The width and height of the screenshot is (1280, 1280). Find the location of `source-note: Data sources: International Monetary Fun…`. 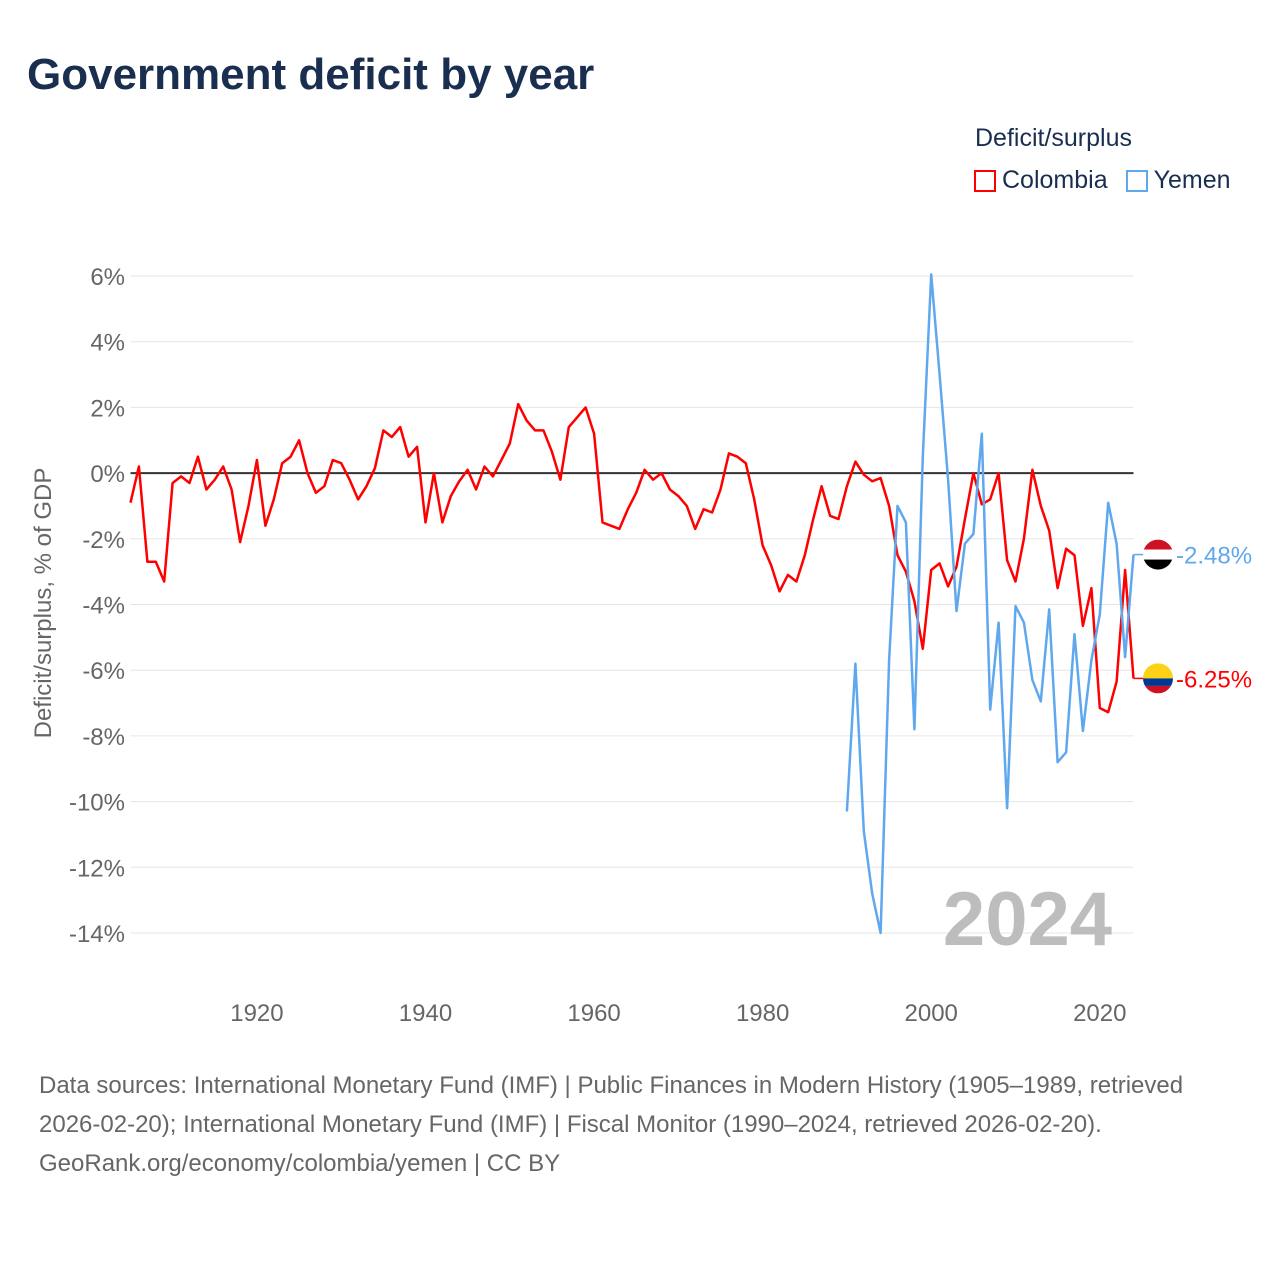

source-note: Data sources: International Monetary Fun… is located at coordinates (639, 1124).